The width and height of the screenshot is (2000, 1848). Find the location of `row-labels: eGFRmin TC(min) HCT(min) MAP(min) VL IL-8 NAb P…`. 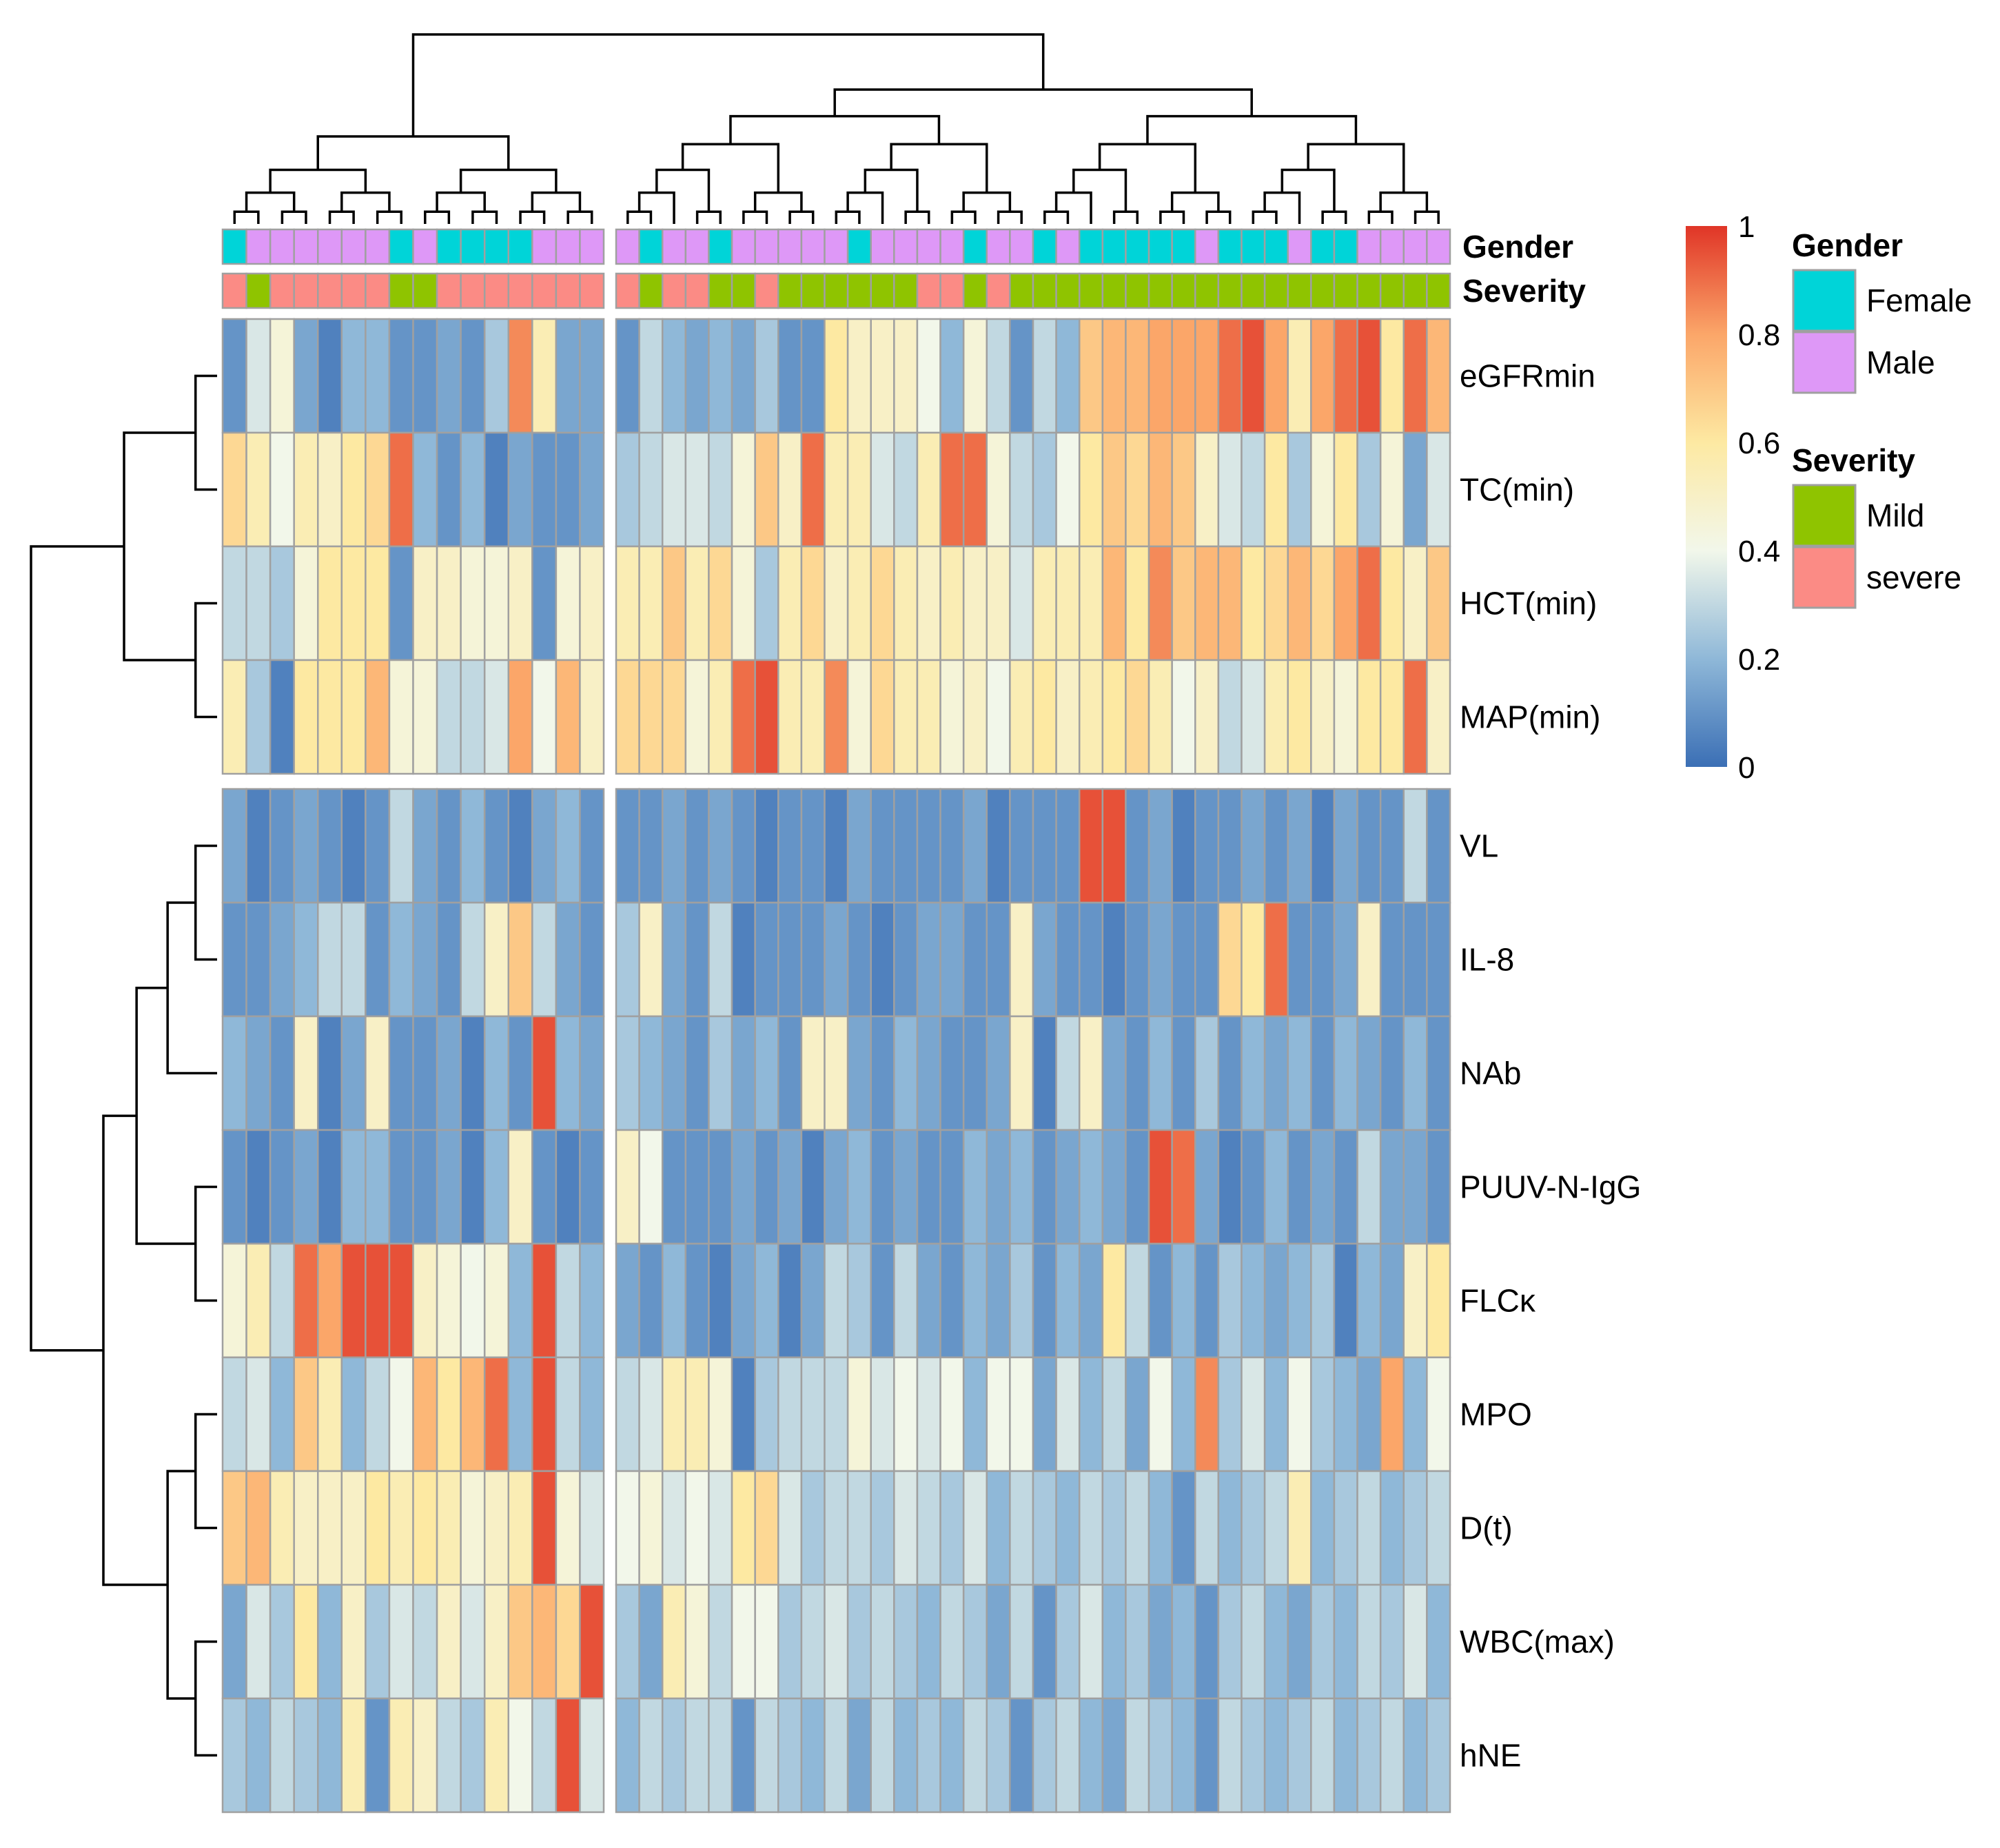

row-labels: eGFRmin TC(min) HCT(min) MAP(min) VL IL-8 NAb P… is located at coordinates (1550, 1066).